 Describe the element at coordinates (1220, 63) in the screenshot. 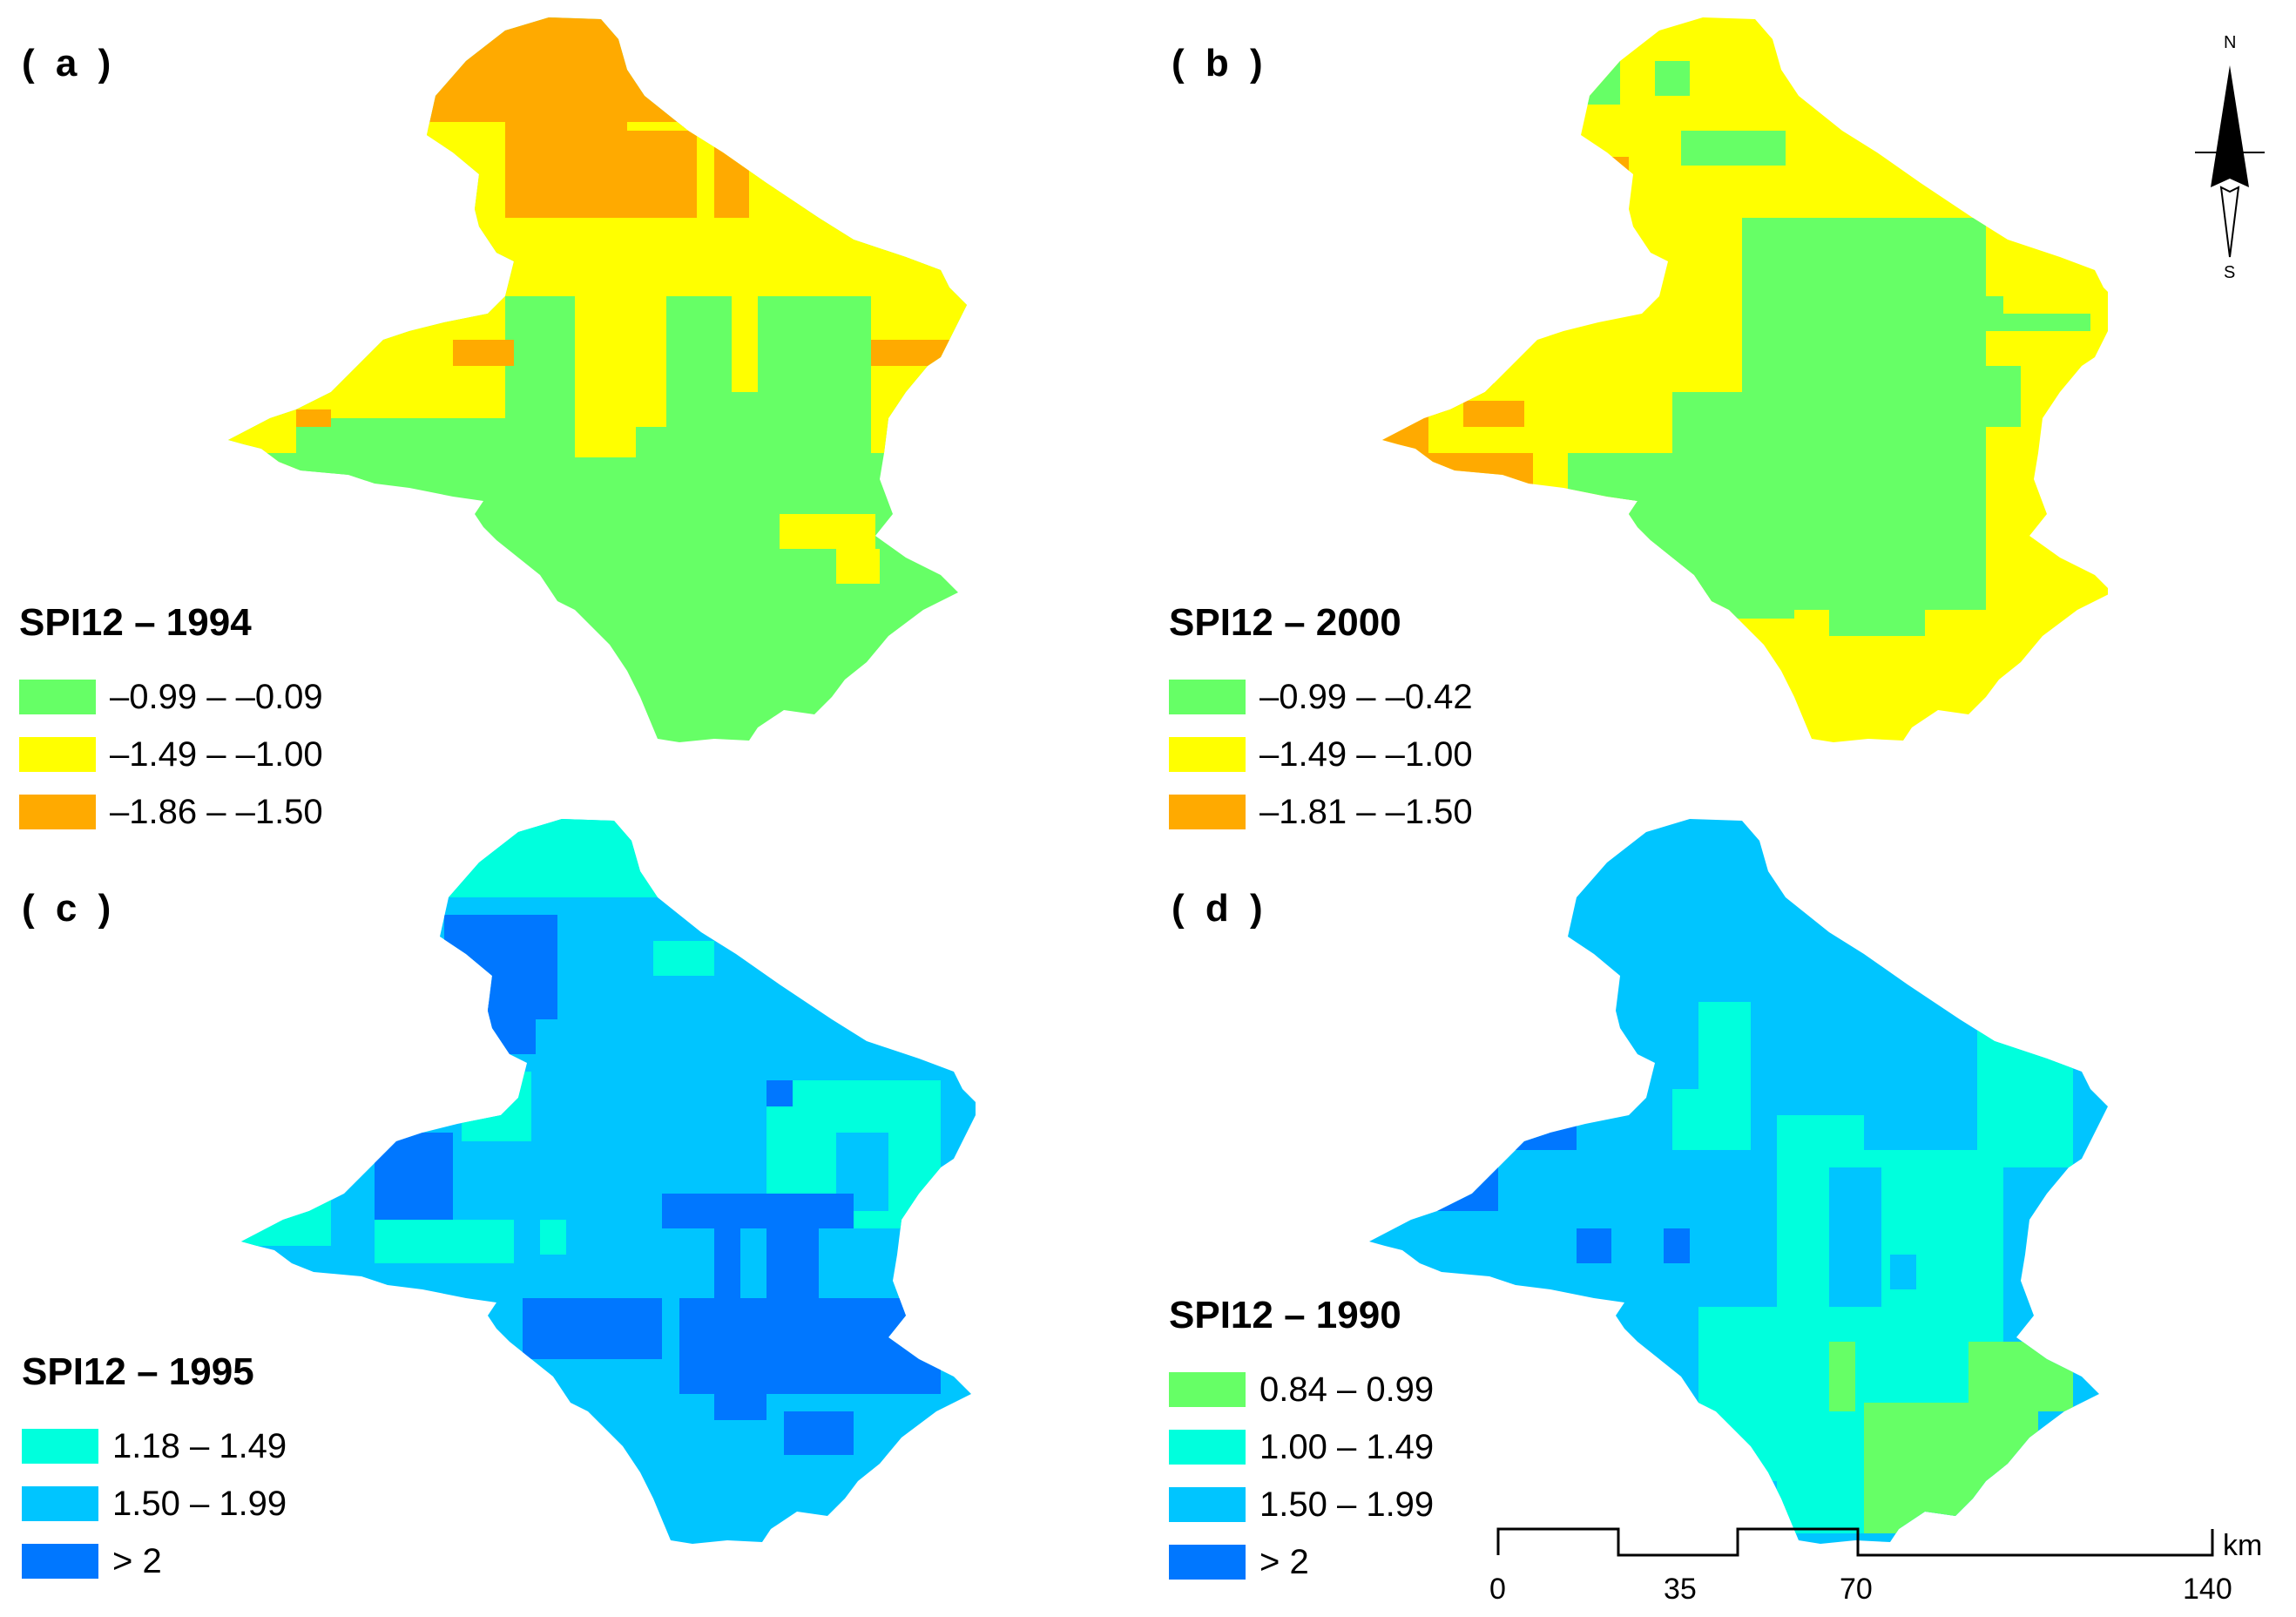

I see `panel-label-b: ( b )` at that location.